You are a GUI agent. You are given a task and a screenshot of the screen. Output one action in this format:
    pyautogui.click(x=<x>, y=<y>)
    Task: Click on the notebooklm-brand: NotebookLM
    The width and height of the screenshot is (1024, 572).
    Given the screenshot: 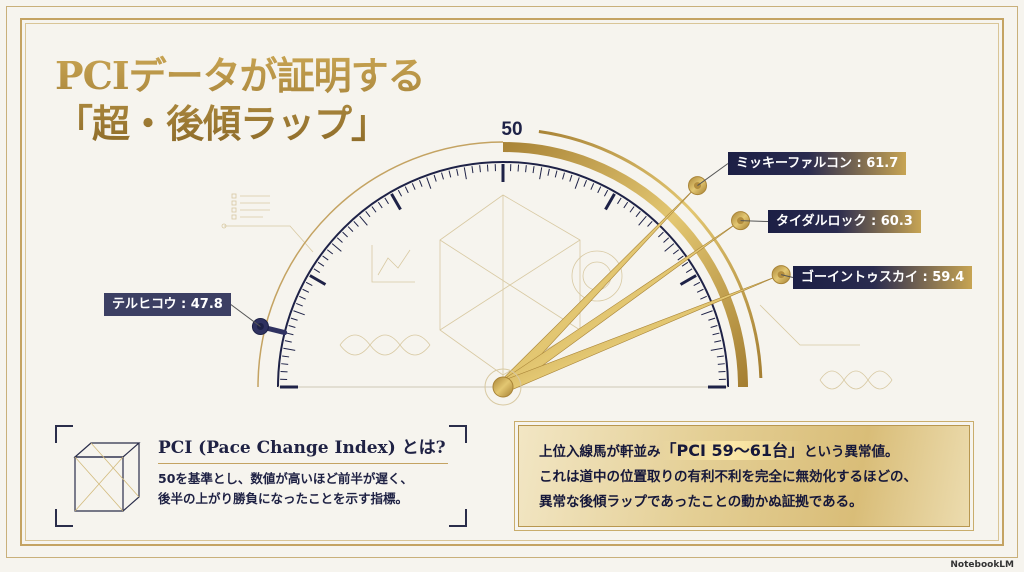 What is the action you would take?
    pyautogui.click(x=982, y=565)
    